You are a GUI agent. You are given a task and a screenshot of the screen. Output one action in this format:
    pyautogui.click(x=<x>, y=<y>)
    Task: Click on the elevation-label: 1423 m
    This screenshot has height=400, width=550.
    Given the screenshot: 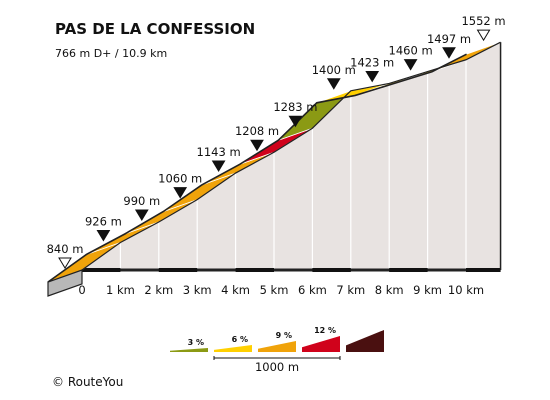 What is the action you would take?
    pyautogui.click(x=372, y=62)
    